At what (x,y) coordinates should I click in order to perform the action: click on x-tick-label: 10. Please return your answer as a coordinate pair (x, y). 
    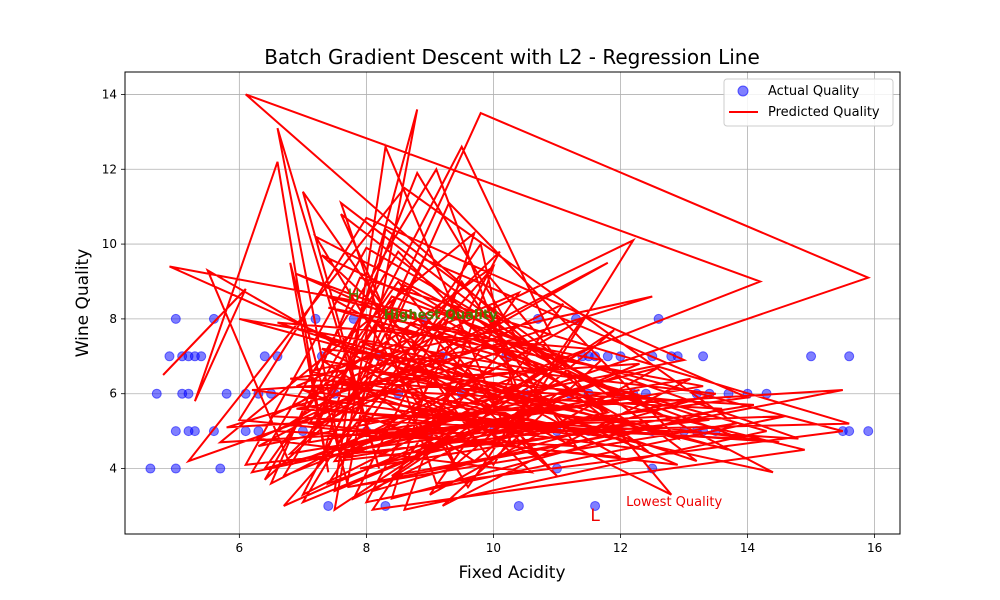
    Looking at the image, I should click on (493, 548).